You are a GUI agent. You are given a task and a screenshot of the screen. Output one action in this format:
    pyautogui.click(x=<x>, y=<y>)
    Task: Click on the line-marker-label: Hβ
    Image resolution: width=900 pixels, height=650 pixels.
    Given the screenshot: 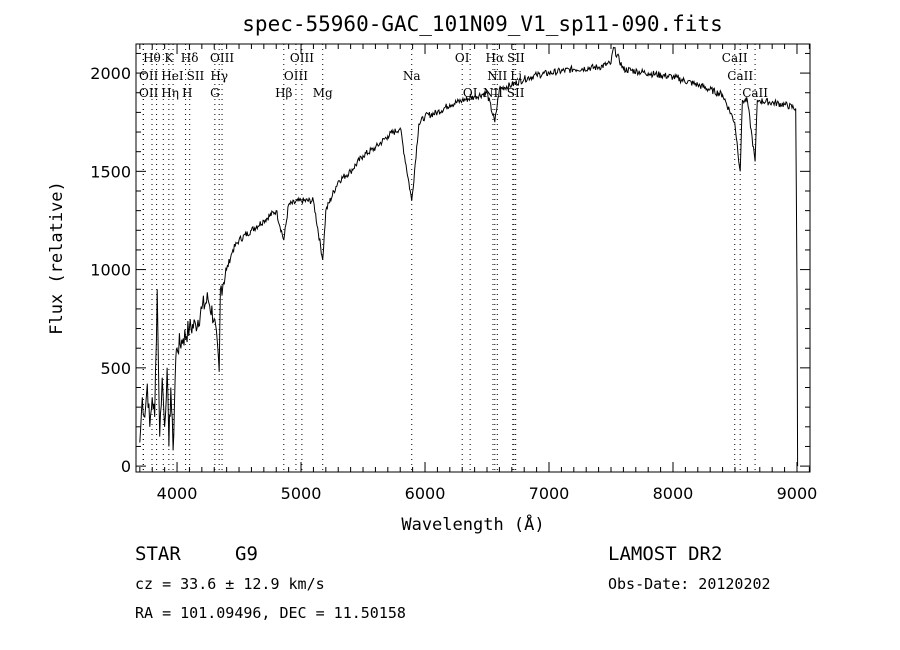 What is the action you would take?
    pyautogui.click(x=283, y=93)
    